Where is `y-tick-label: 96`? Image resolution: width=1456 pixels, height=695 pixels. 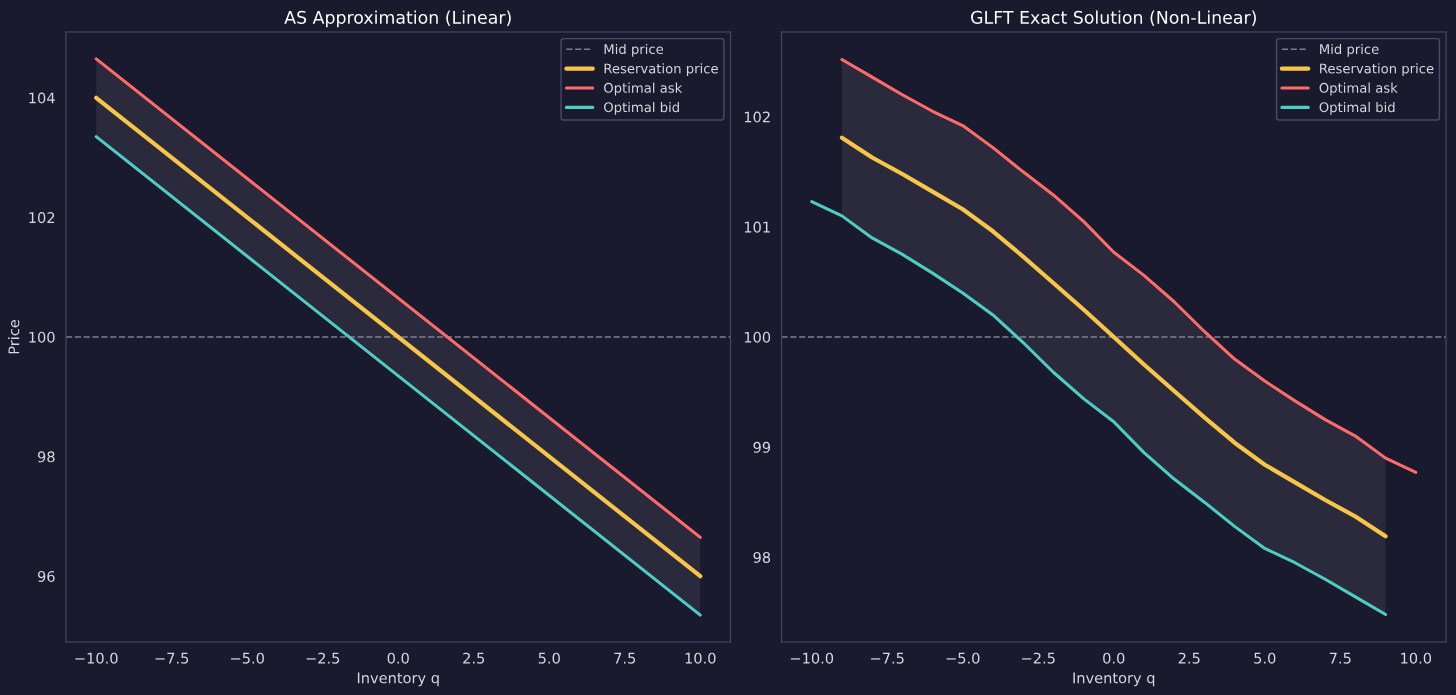
y-tick-label: 96 is located at coordinates (46, 576).